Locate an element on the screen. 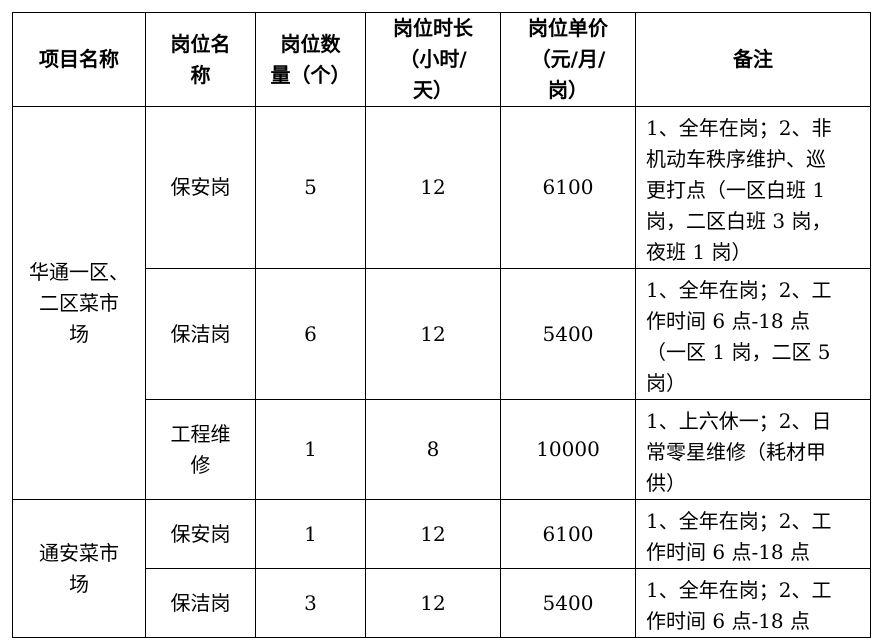  cell-text-line: （元/月/ is located at coordinates (568, 59).